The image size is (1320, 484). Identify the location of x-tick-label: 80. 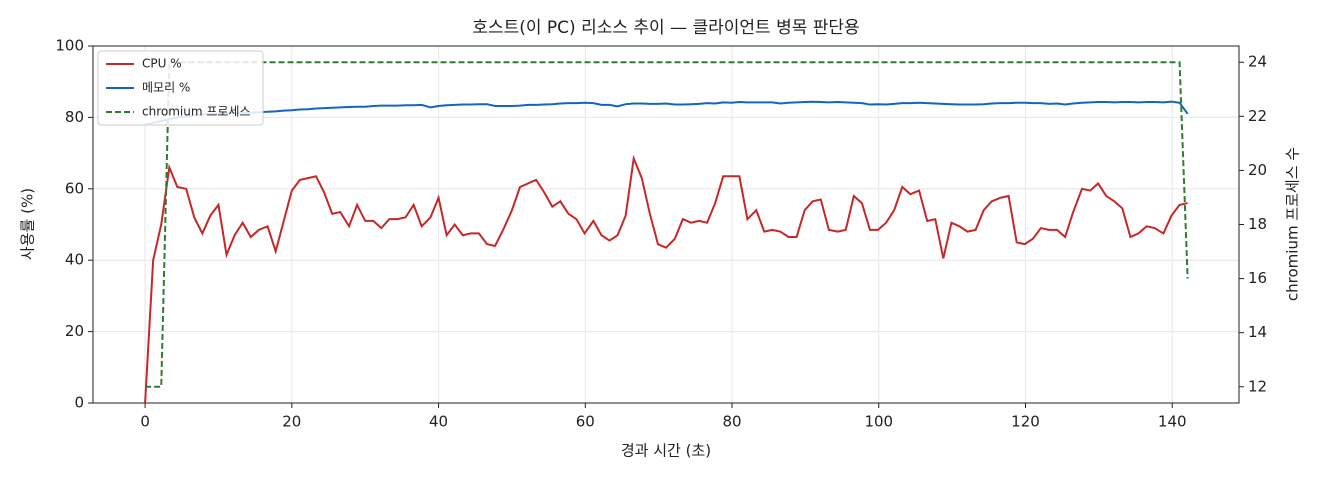
(731, 422).